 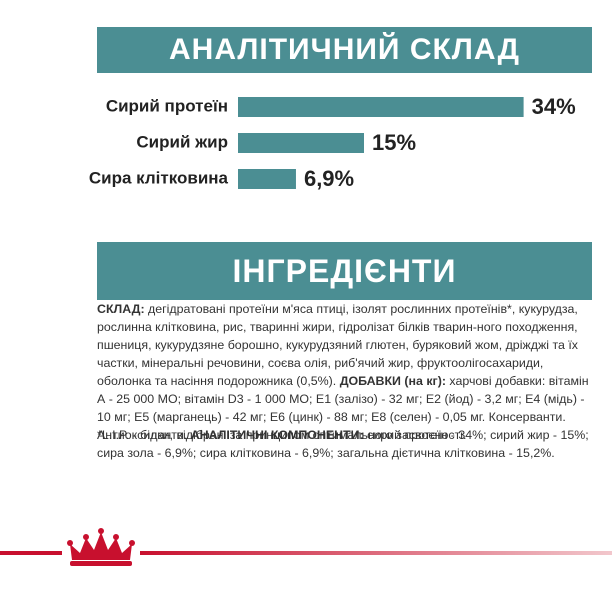 I want to click on logo-strip, so click(x=306, y=547).